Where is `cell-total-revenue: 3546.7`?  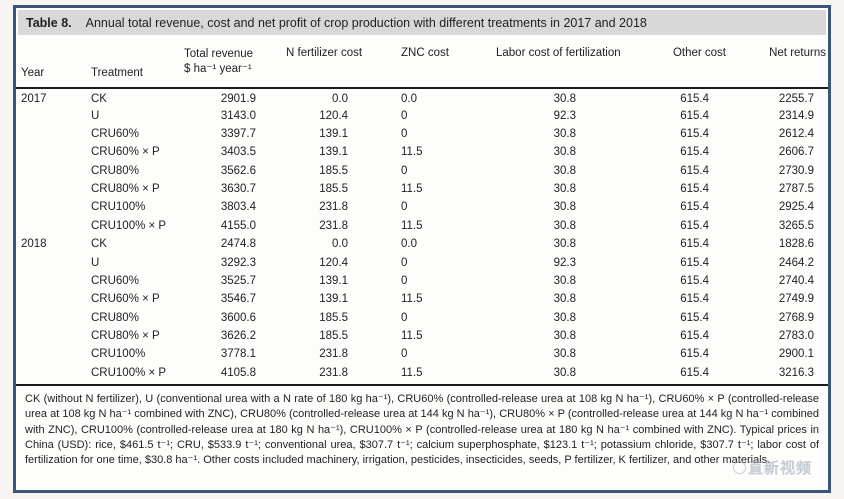
cell-total-revenue: 3546.7 is located at coordinates (238, 299).